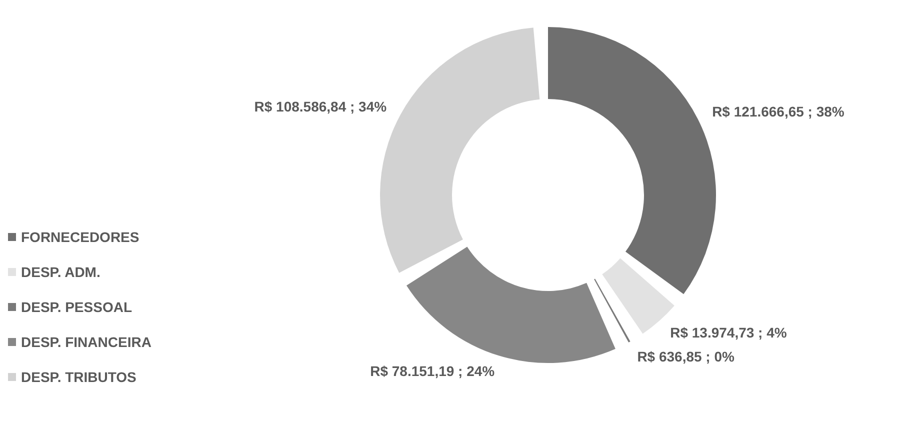 The height and width of the screenshot is (426, 916). What do you see at coordinates (86, 342) in the screenshot?
I see `legend-label: DESP. FINANCEIRA` at bounding box center [86, 342].